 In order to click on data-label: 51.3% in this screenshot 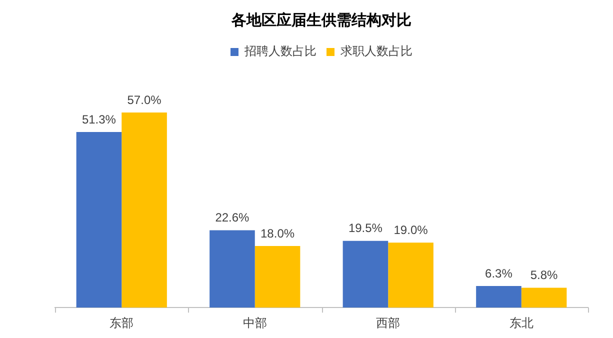, I will do `click(99, 119)`.